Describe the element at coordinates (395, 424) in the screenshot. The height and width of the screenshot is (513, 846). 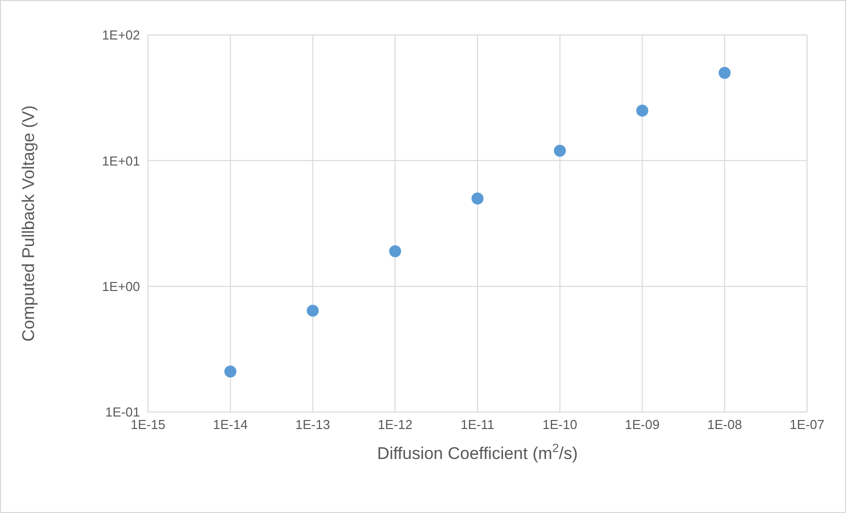
I see `x-tick-label: 1E-12` at that location.